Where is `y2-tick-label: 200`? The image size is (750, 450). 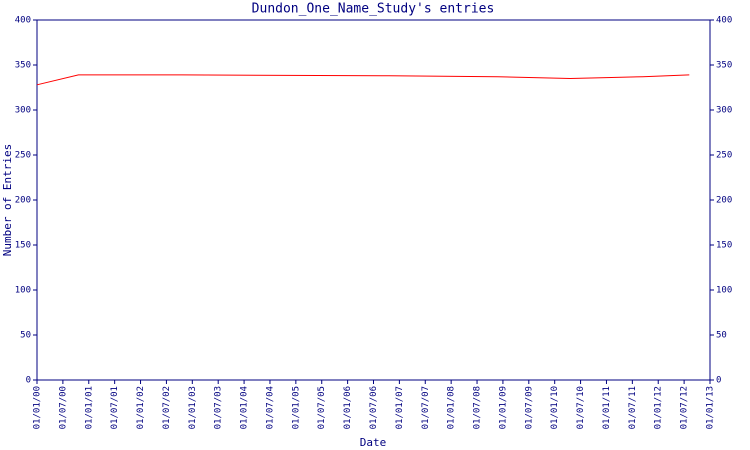
y2-tick-label: 200 is located at coordinates (724, 201).